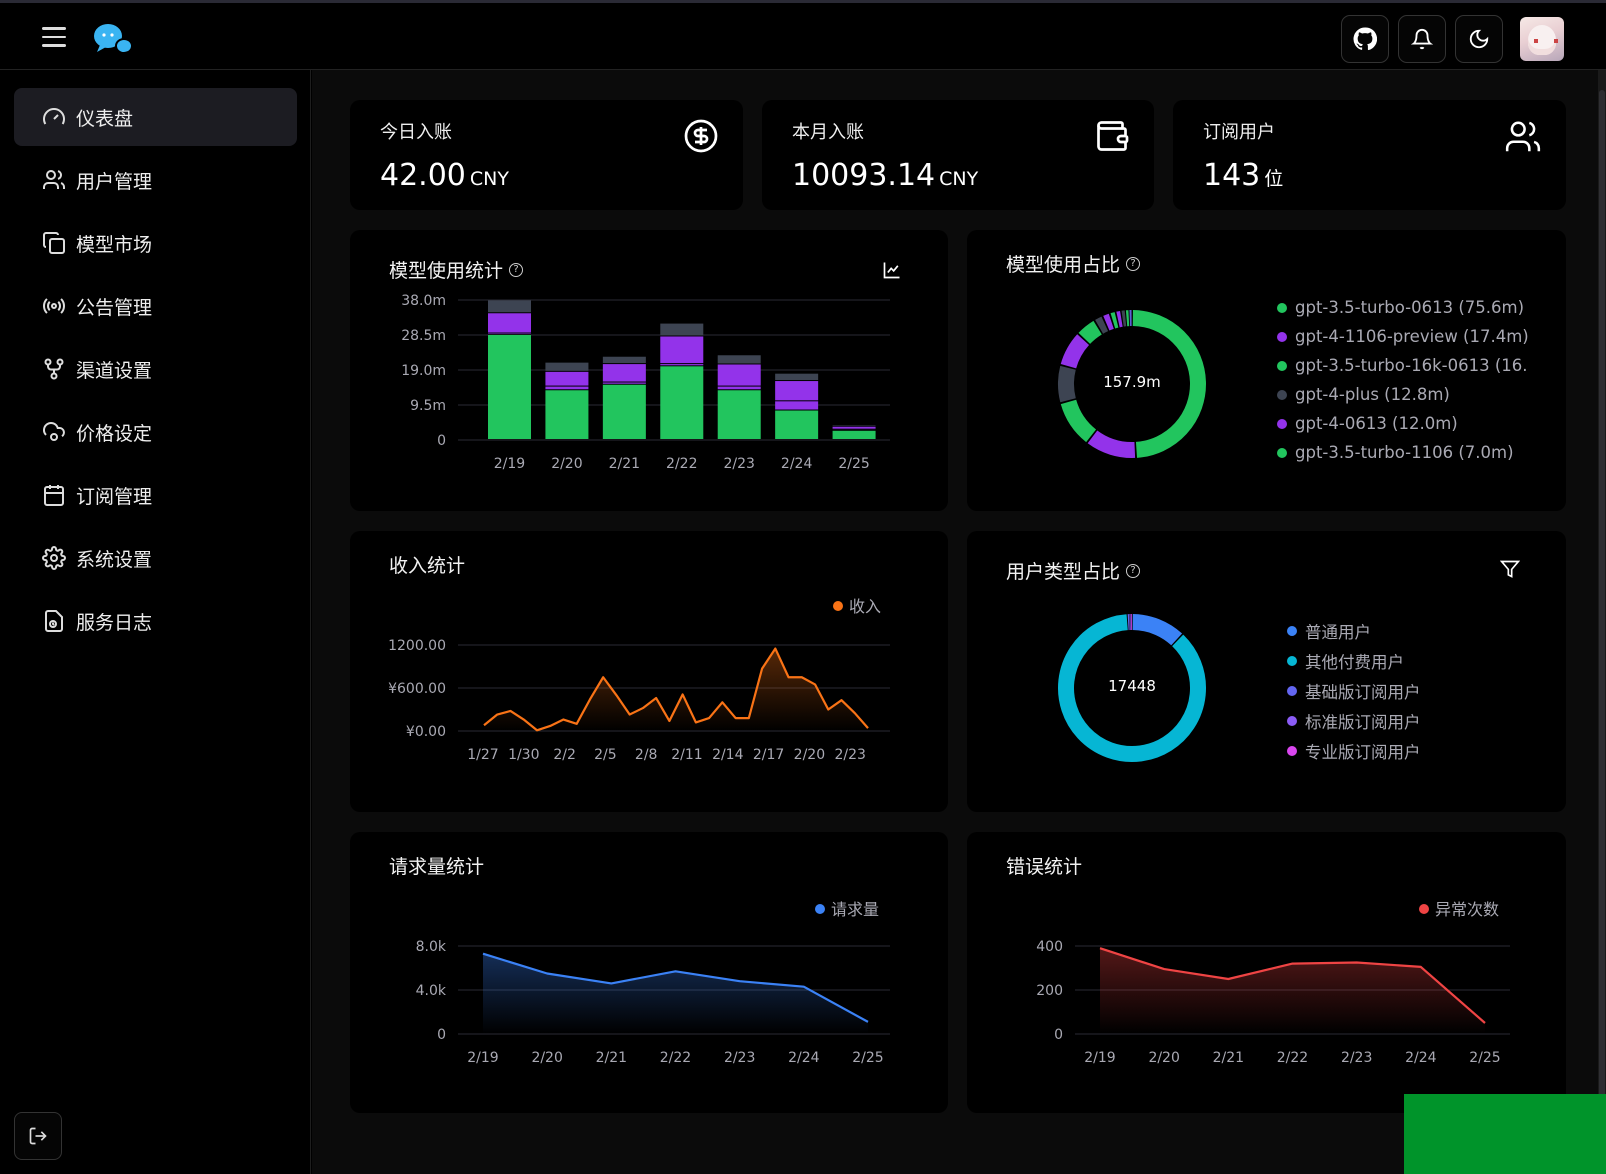 This screenshot has width=1606, height=1174. What do you see at coordinates (54, 558) in the screenshot?
I see `gear-icon` at bounding box center [54, 558].